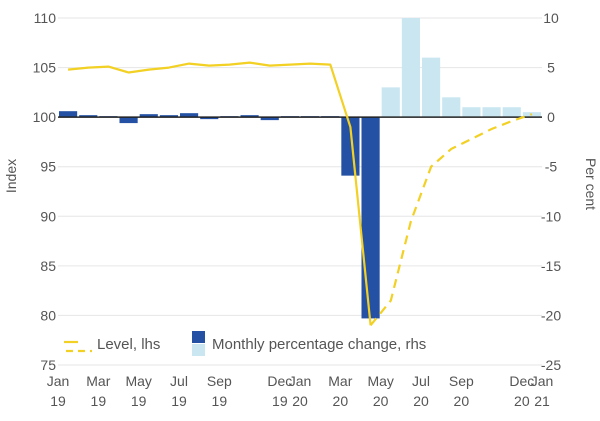 The width and height of the screenshot is (600, 421). What do you see at coordinates (269, 119) in the screenshot?
I see `bar-nov-2019` at bounding box center [269, 119].